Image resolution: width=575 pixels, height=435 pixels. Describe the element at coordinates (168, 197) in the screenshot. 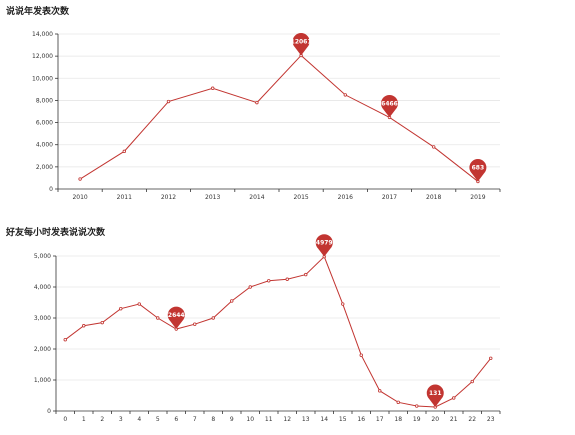

I see `x-tick-label: 2012` at that location.